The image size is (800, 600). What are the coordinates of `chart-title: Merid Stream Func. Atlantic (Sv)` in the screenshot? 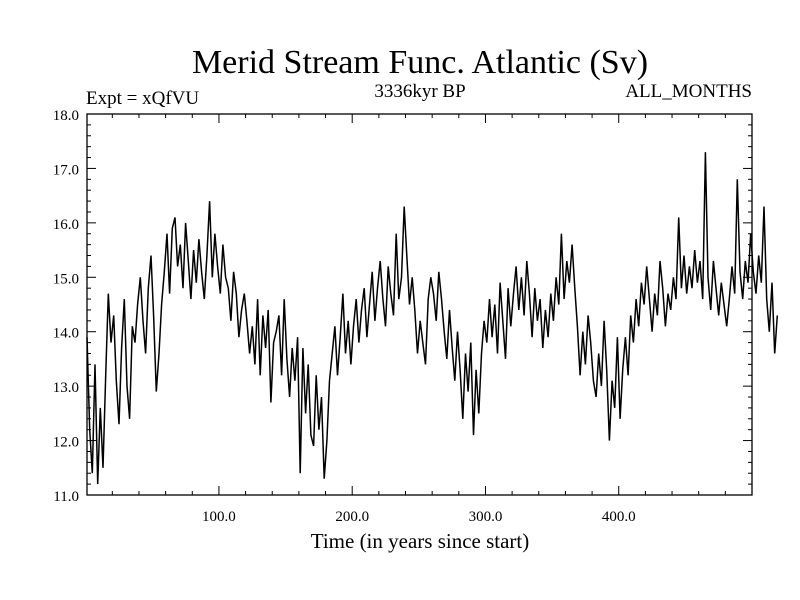 It's located at (420, 62).